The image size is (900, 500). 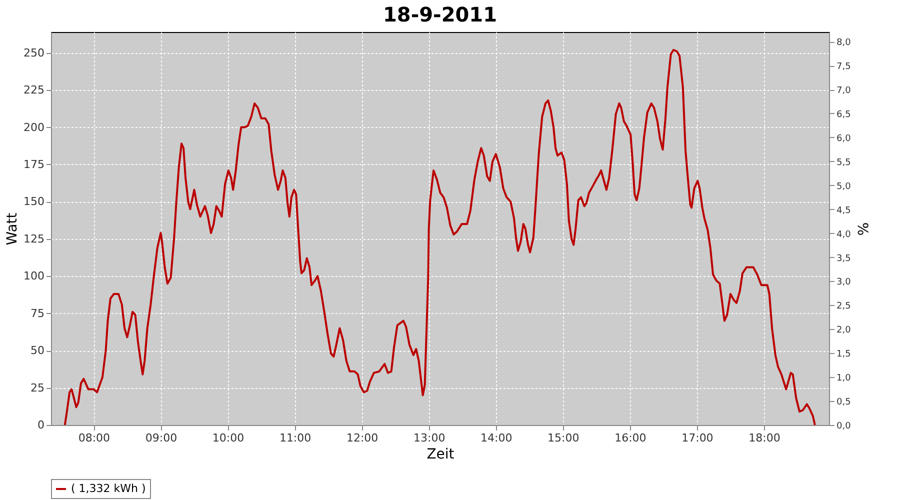 I want to click on y2-tick-label: 7,0, so click(x=844, y=91).